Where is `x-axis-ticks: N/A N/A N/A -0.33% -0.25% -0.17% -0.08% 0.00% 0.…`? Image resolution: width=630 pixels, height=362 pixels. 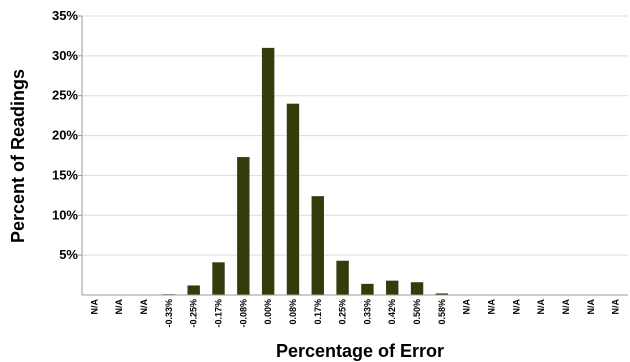 x-axis-ticks: N/A N/A N/A -0.33% -0.25% -0.17% -0.08% 0.00% 0.… is located at coordinates (354, 313).